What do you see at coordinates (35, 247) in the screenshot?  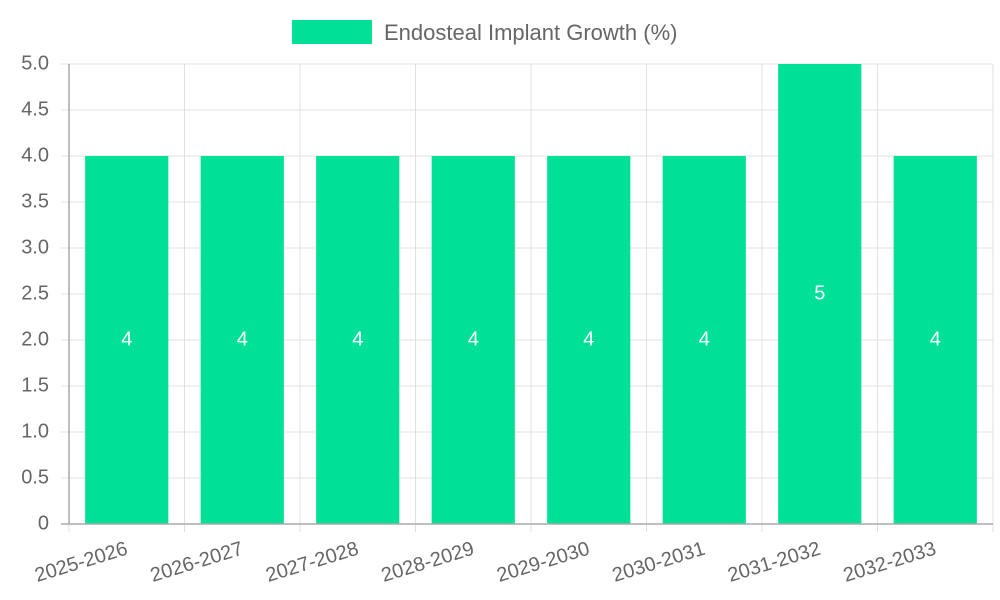 I see `y-tick-label: 3.0` at bounding box center [35, 247].